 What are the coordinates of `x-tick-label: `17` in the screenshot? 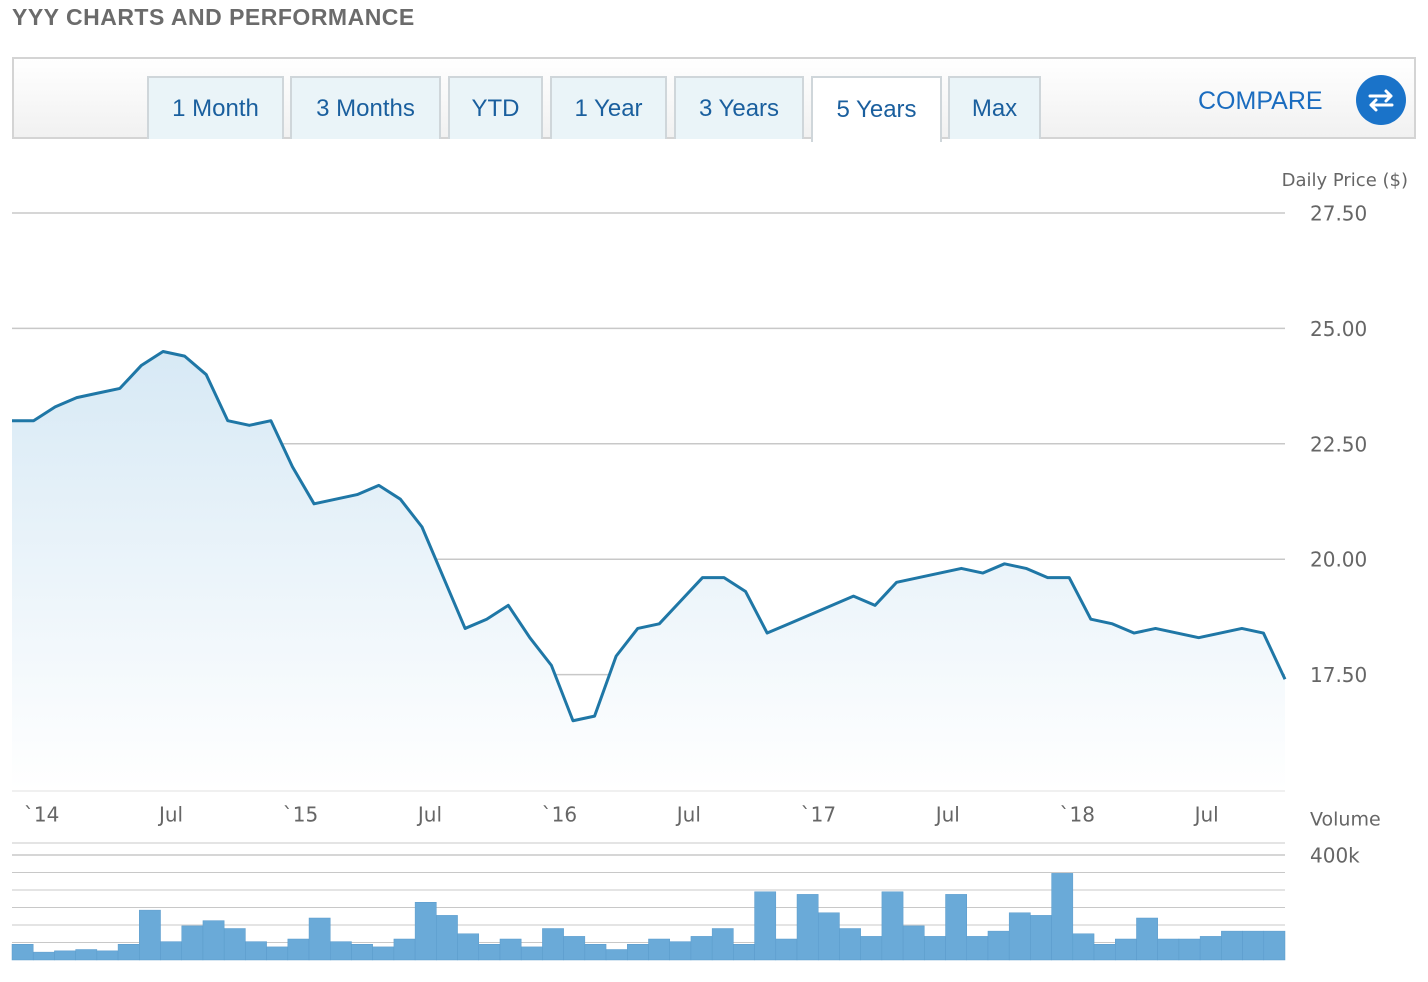 It's located at (818, 815).